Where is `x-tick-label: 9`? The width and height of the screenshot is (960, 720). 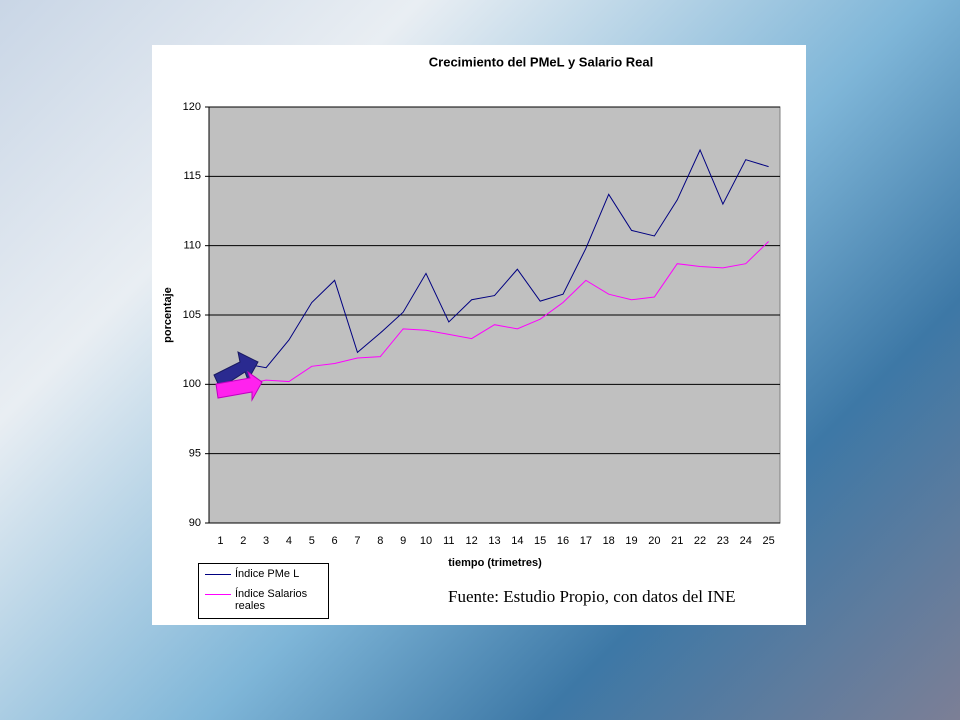
x-tick-label: 9 is located at coordinates (403, 541).